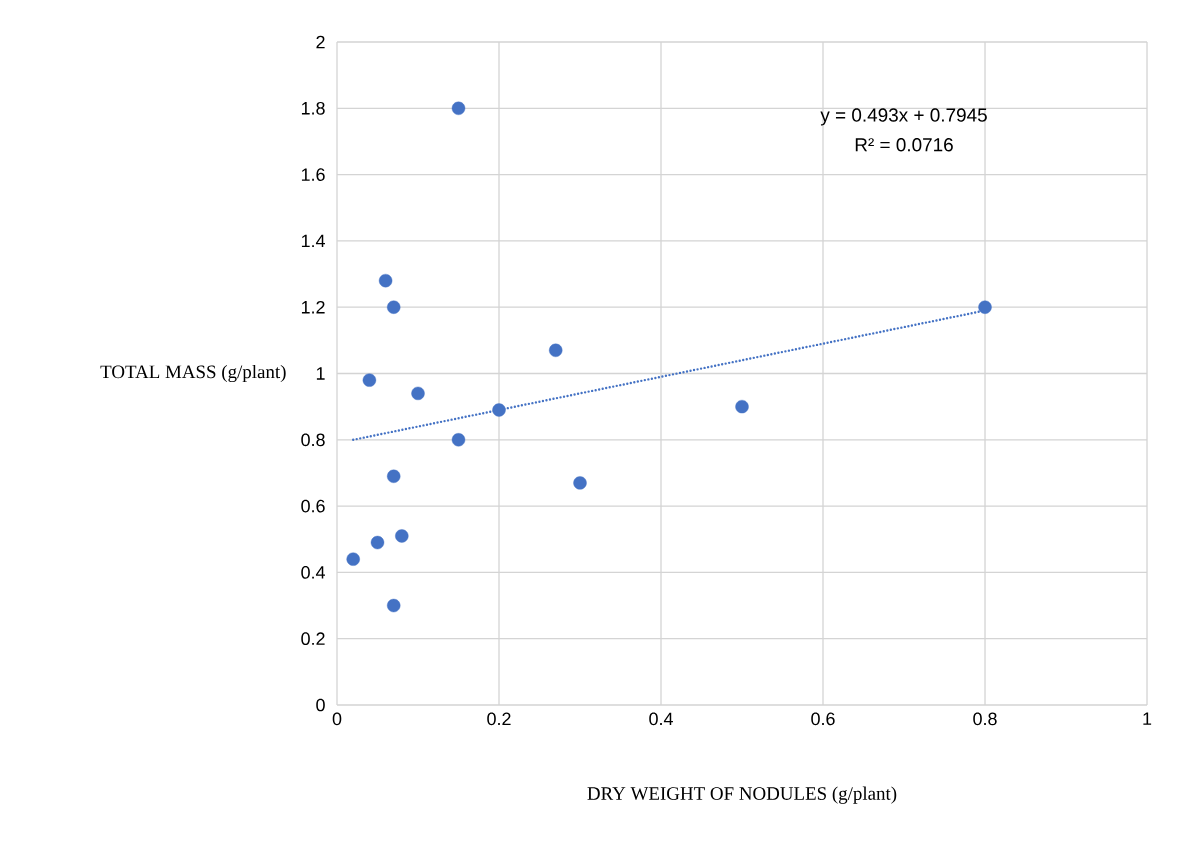 This screenshot has height=841, width=1189. Describe the element at coordinates (661, 719) in the screenshot. I see `x-tick-label: 0.4` at that location.